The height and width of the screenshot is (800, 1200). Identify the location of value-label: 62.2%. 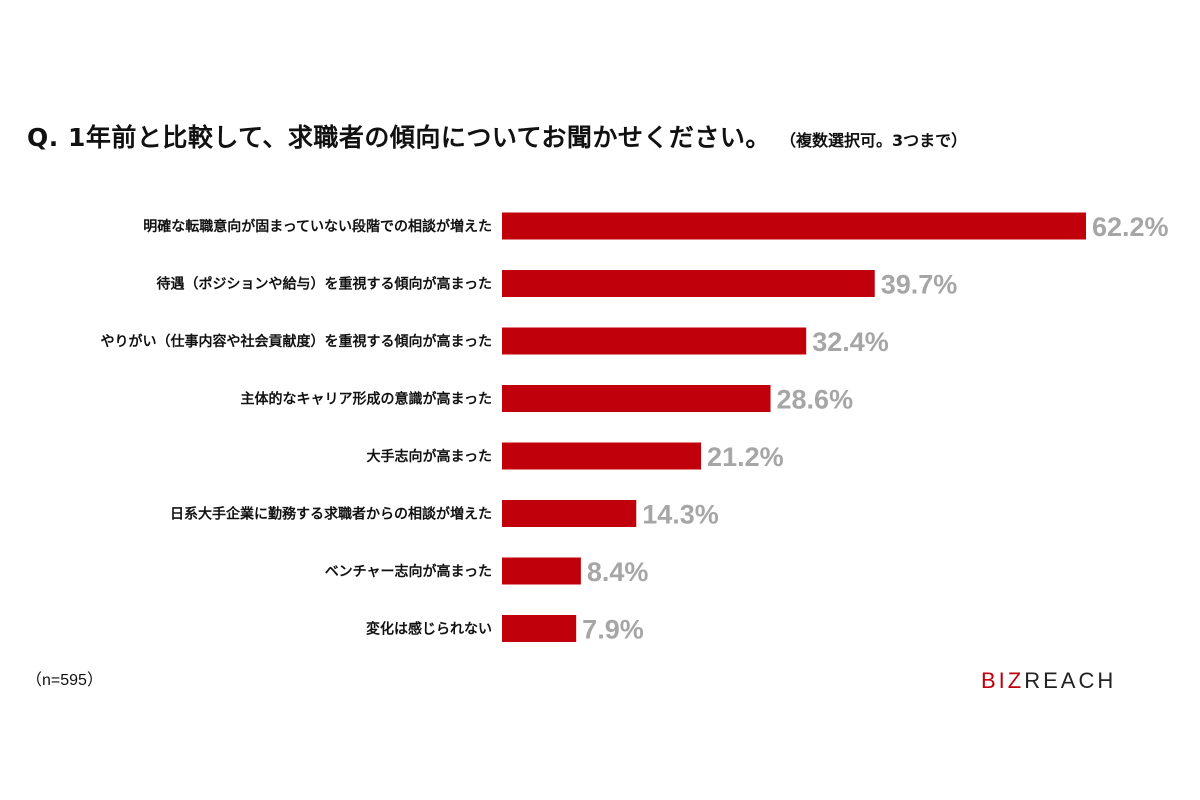
(1130, 227).